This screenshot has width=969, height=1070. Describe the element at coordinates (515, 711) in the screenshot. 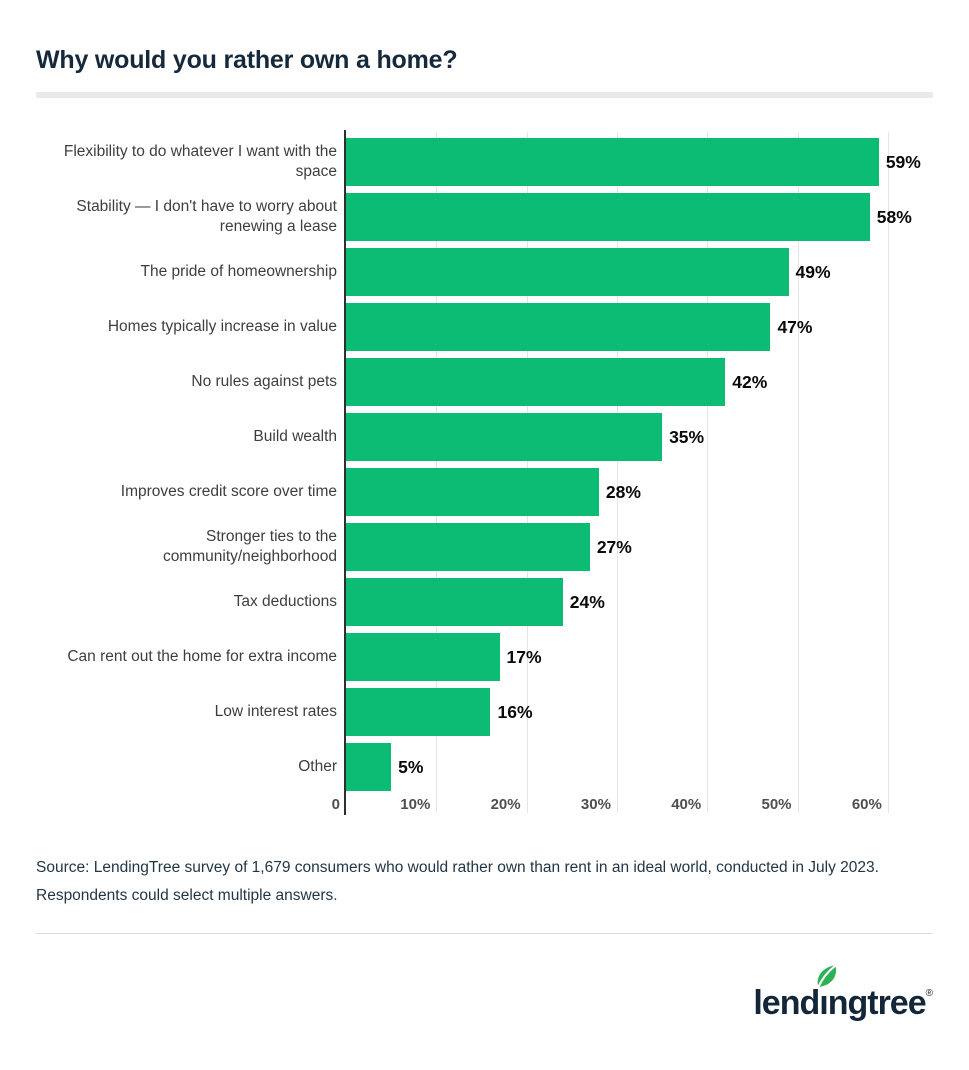

I see `value-label: 16%` at that location.